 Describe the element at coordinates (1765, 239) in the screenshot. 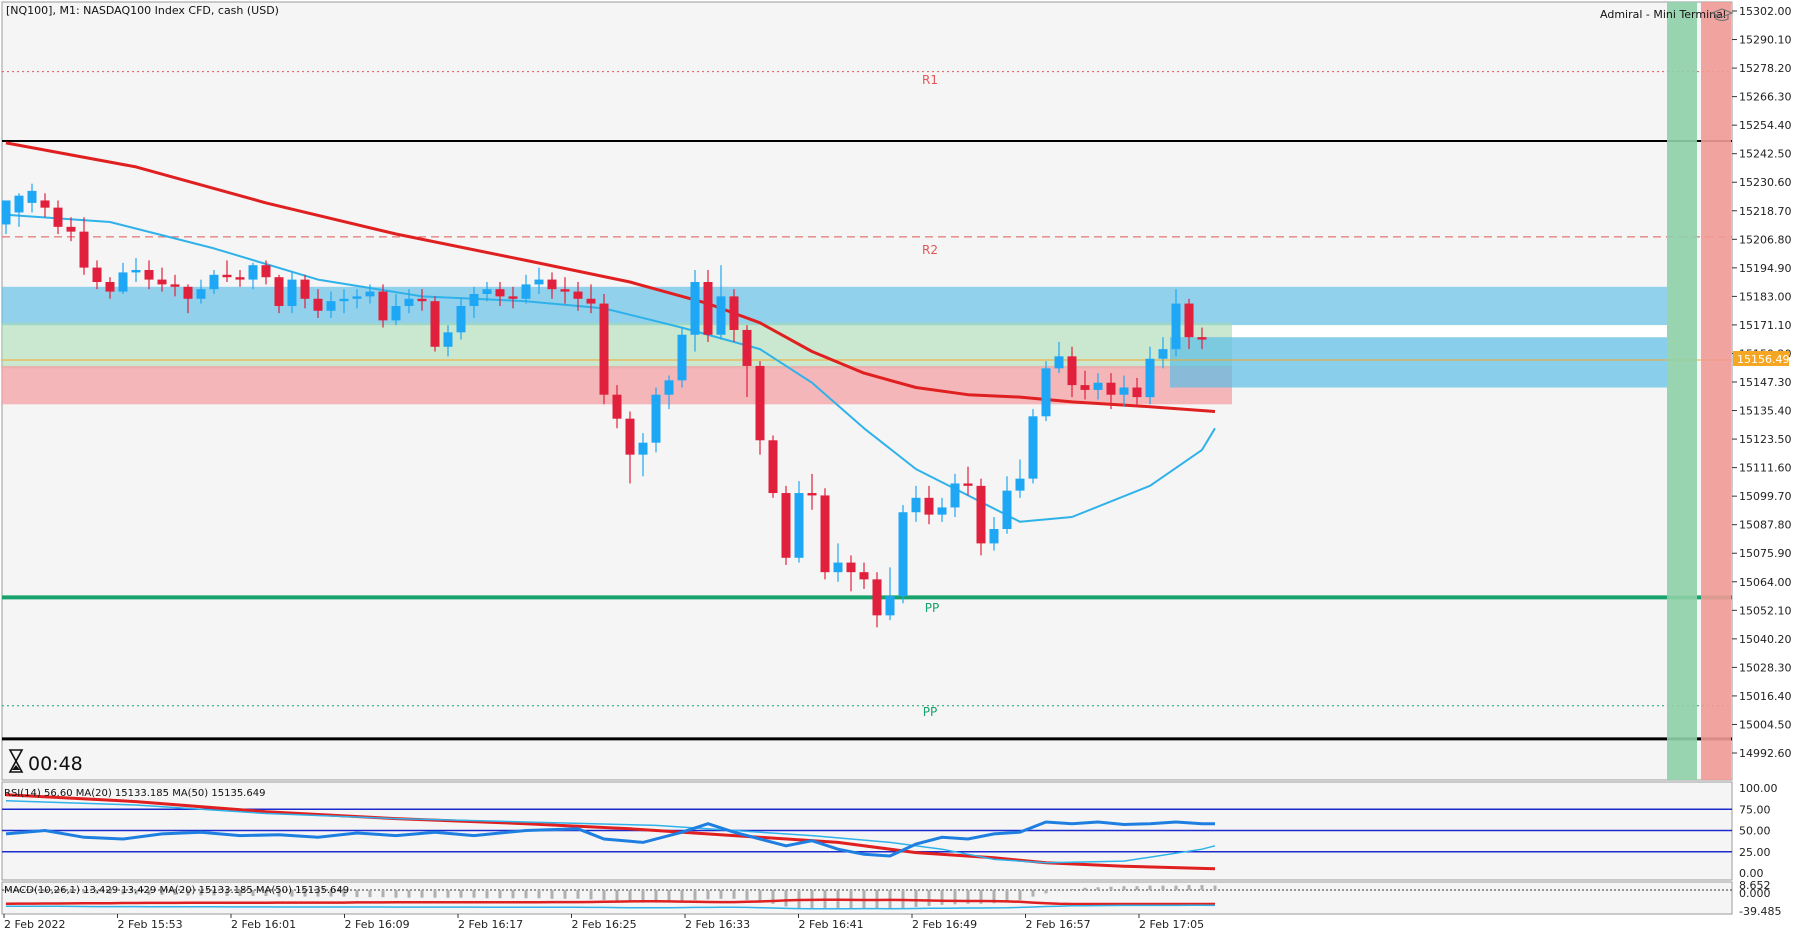

I see `price-tick-label: 15206.80` at that location.